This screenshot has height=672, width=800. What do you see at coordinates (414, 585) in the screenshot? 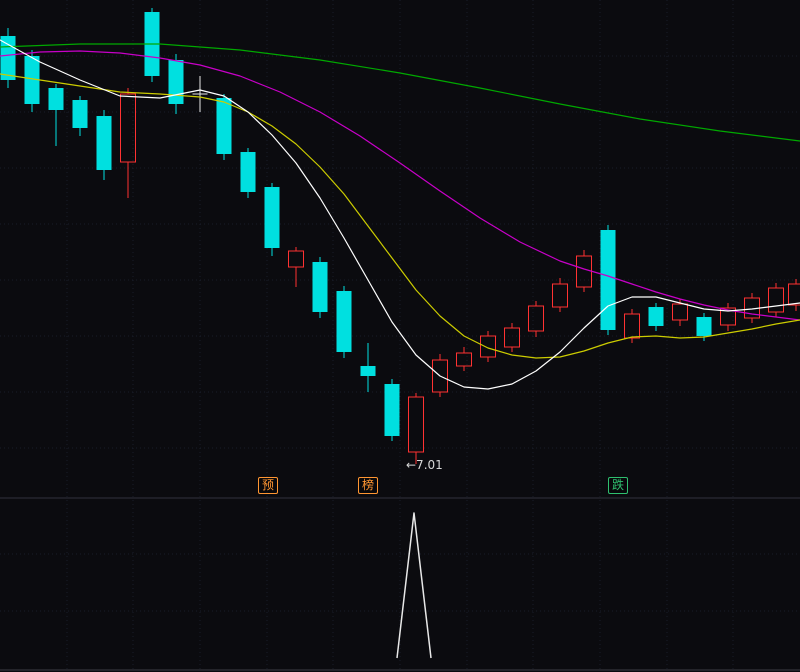
I see `signal-spike` at bounding box center [414, 585].